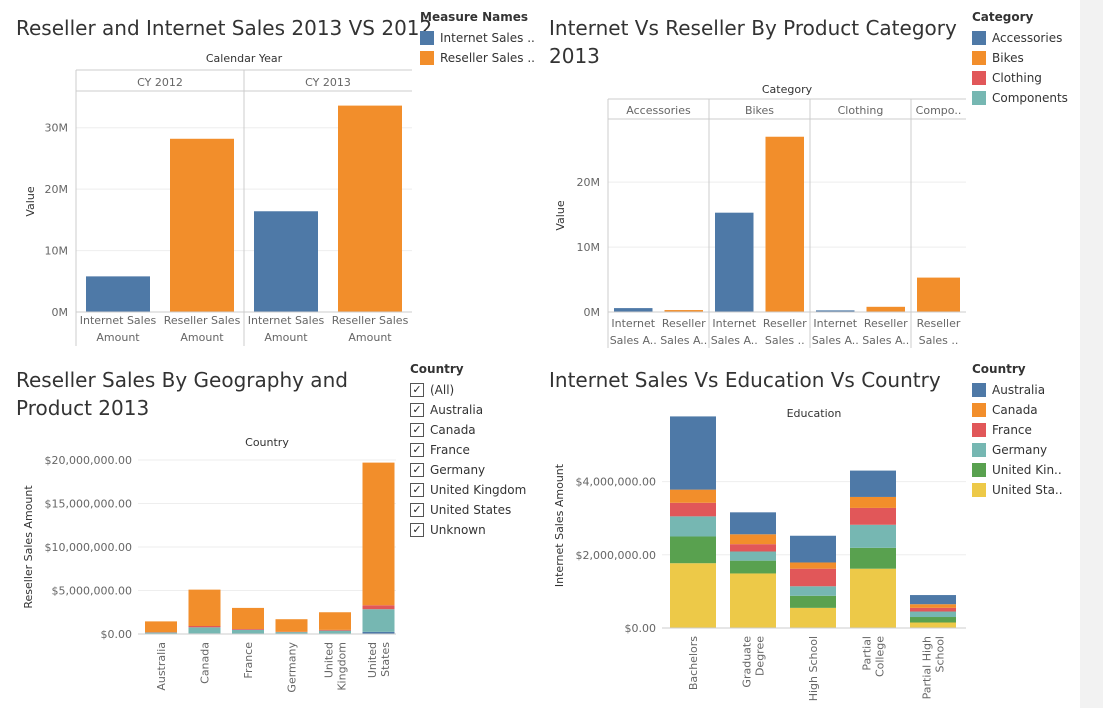 This screenshot has height=708, width=1103. I want to click on filter-title: Country, so click(437, 369).